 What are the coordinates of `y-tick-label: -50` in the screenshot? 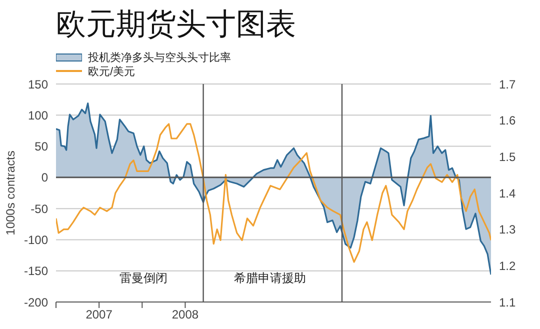 It's located at (39, 209).